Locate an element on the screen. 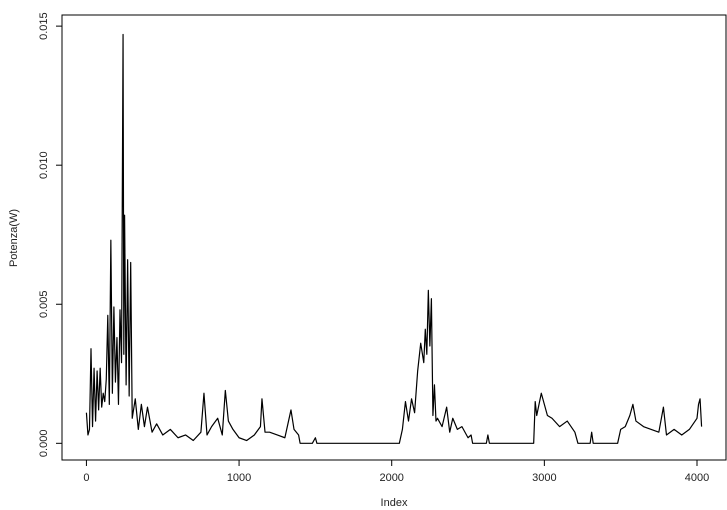 The width and height of the screenshot is (727, 510). y-tick-label: 0.005 is located at coordinates (44, 304).